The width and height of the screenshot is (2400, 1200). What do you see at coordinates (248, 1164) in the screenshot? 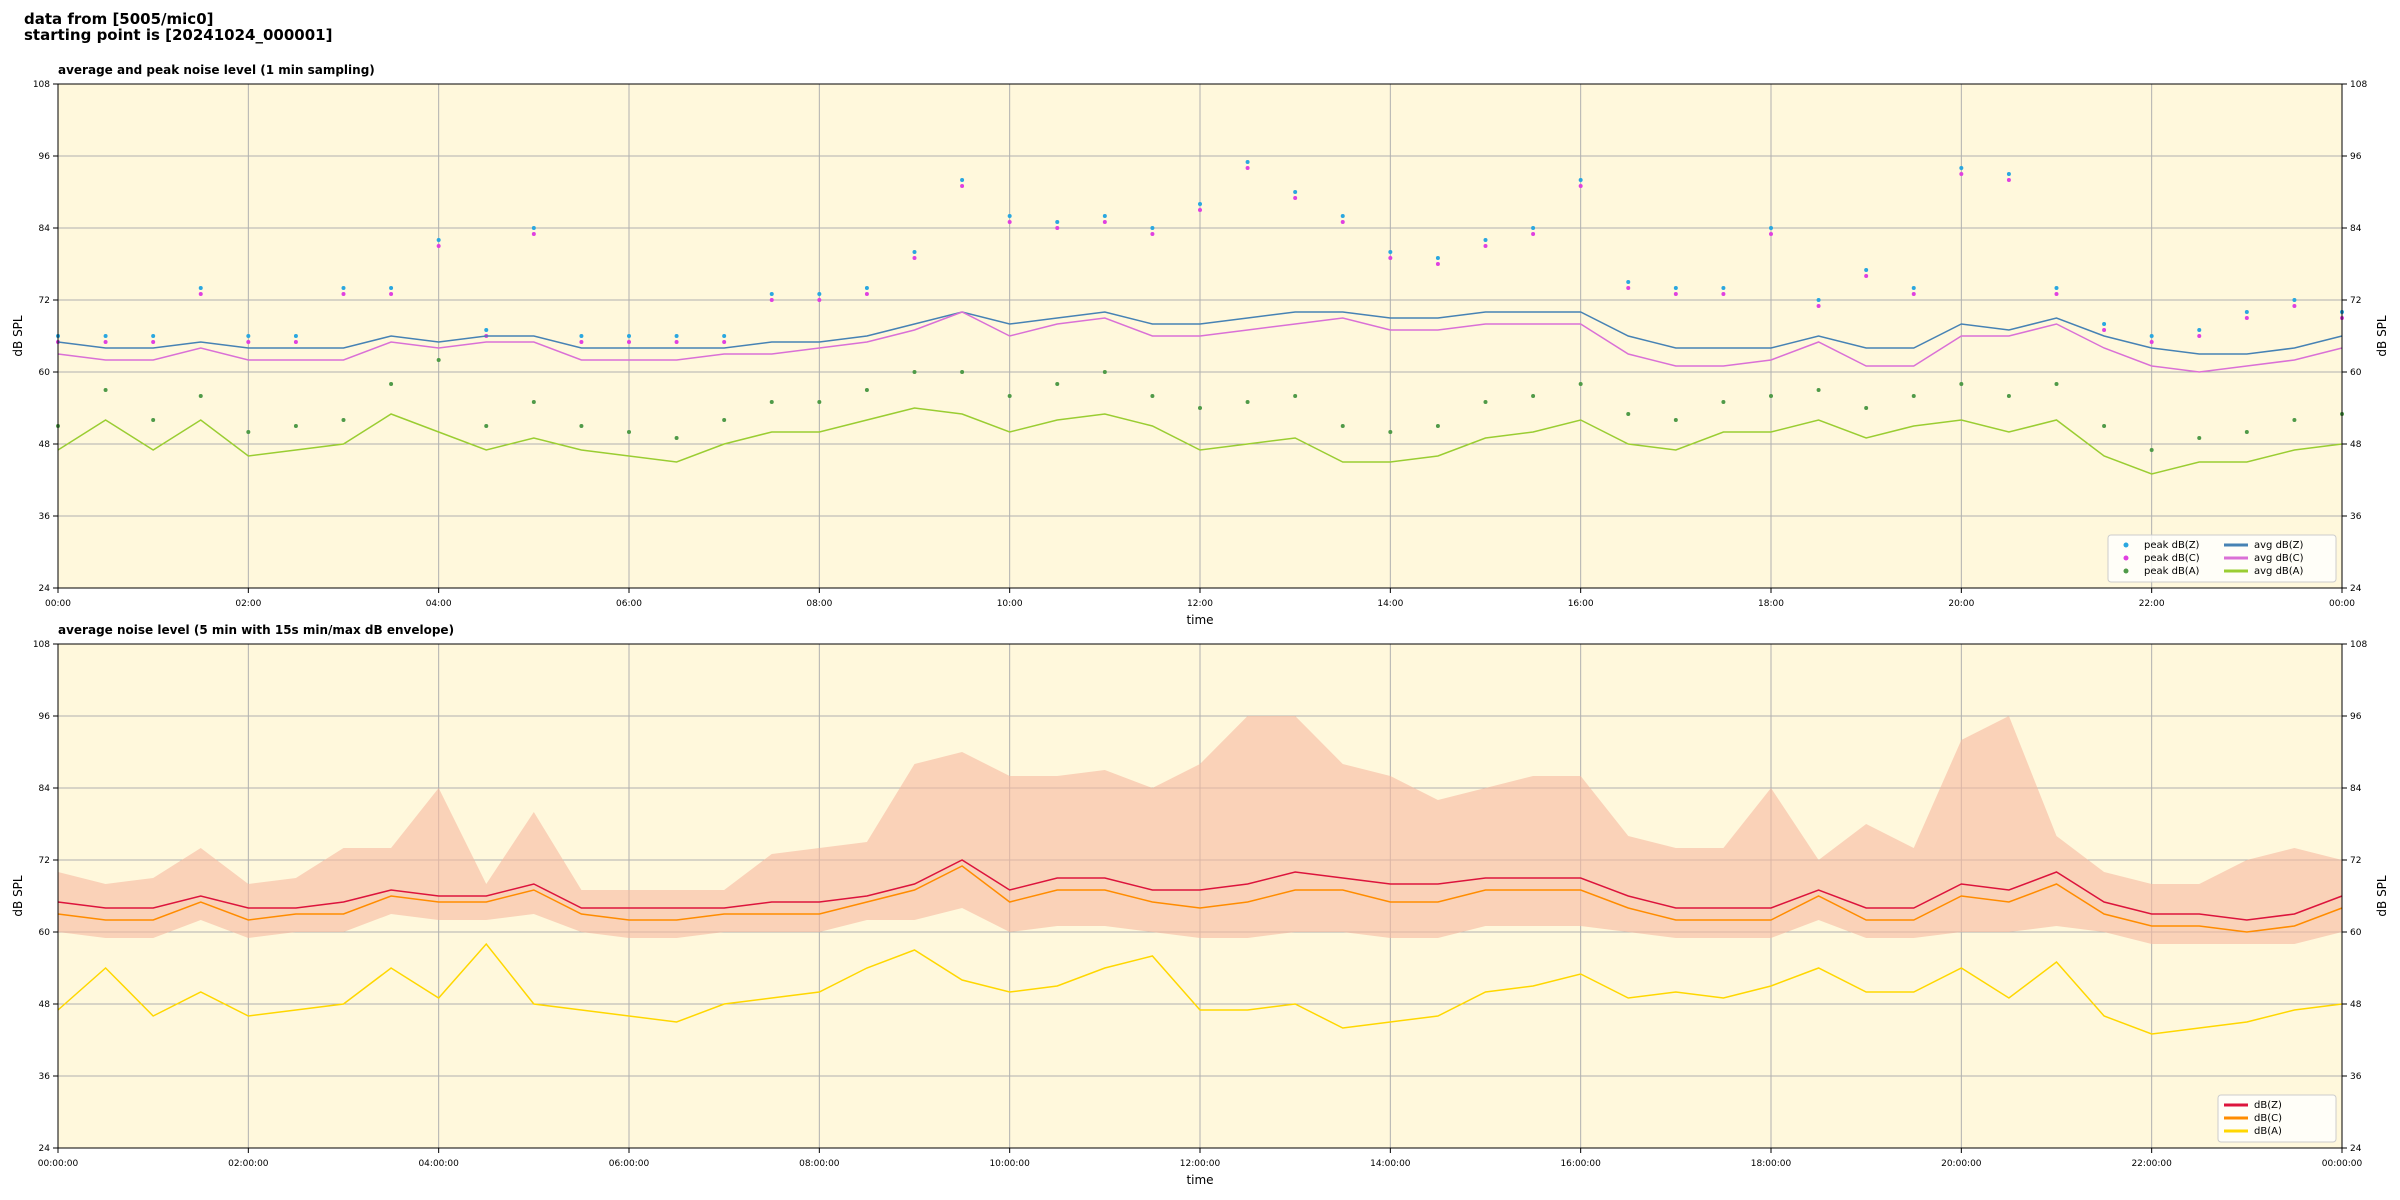
I see `x-tick-label: 02:00:00` at bounding box center [248, 1164].